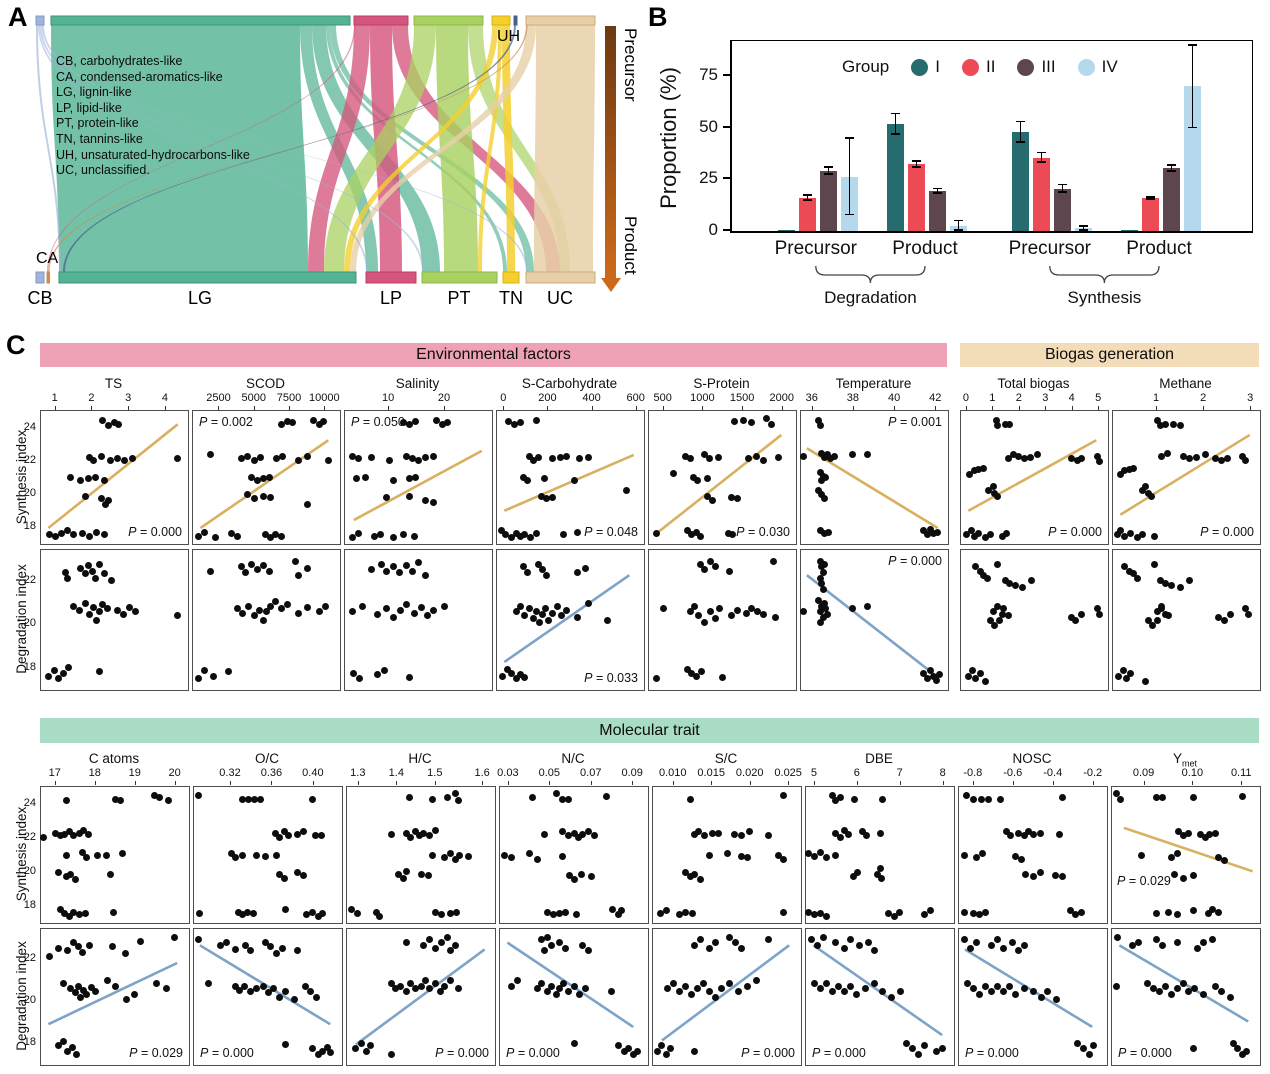 The width and height of the screenshot is (1270, 1074). What do you see at coordinates (396, 773) in the screenshot?
I see `x-tick-label: 1.4` at bounding box center [396, 773].